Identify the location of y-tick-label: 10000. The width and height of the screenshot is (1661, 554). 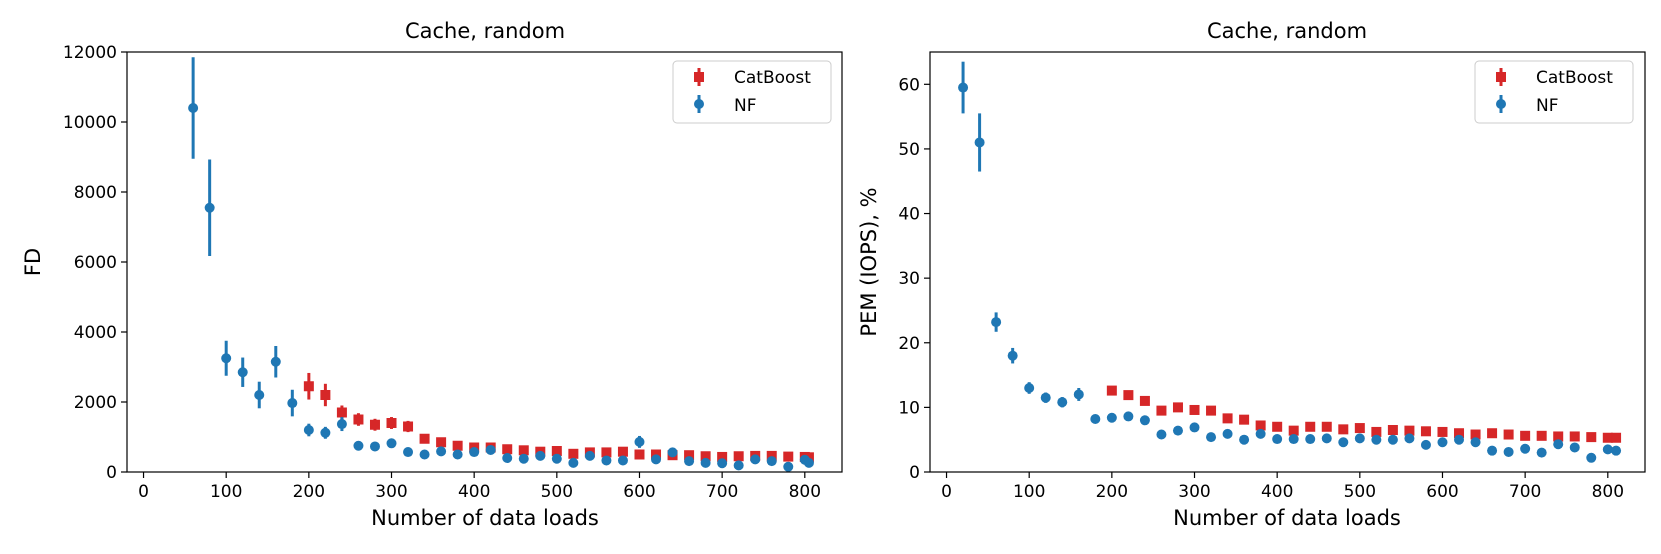
(90, 123).